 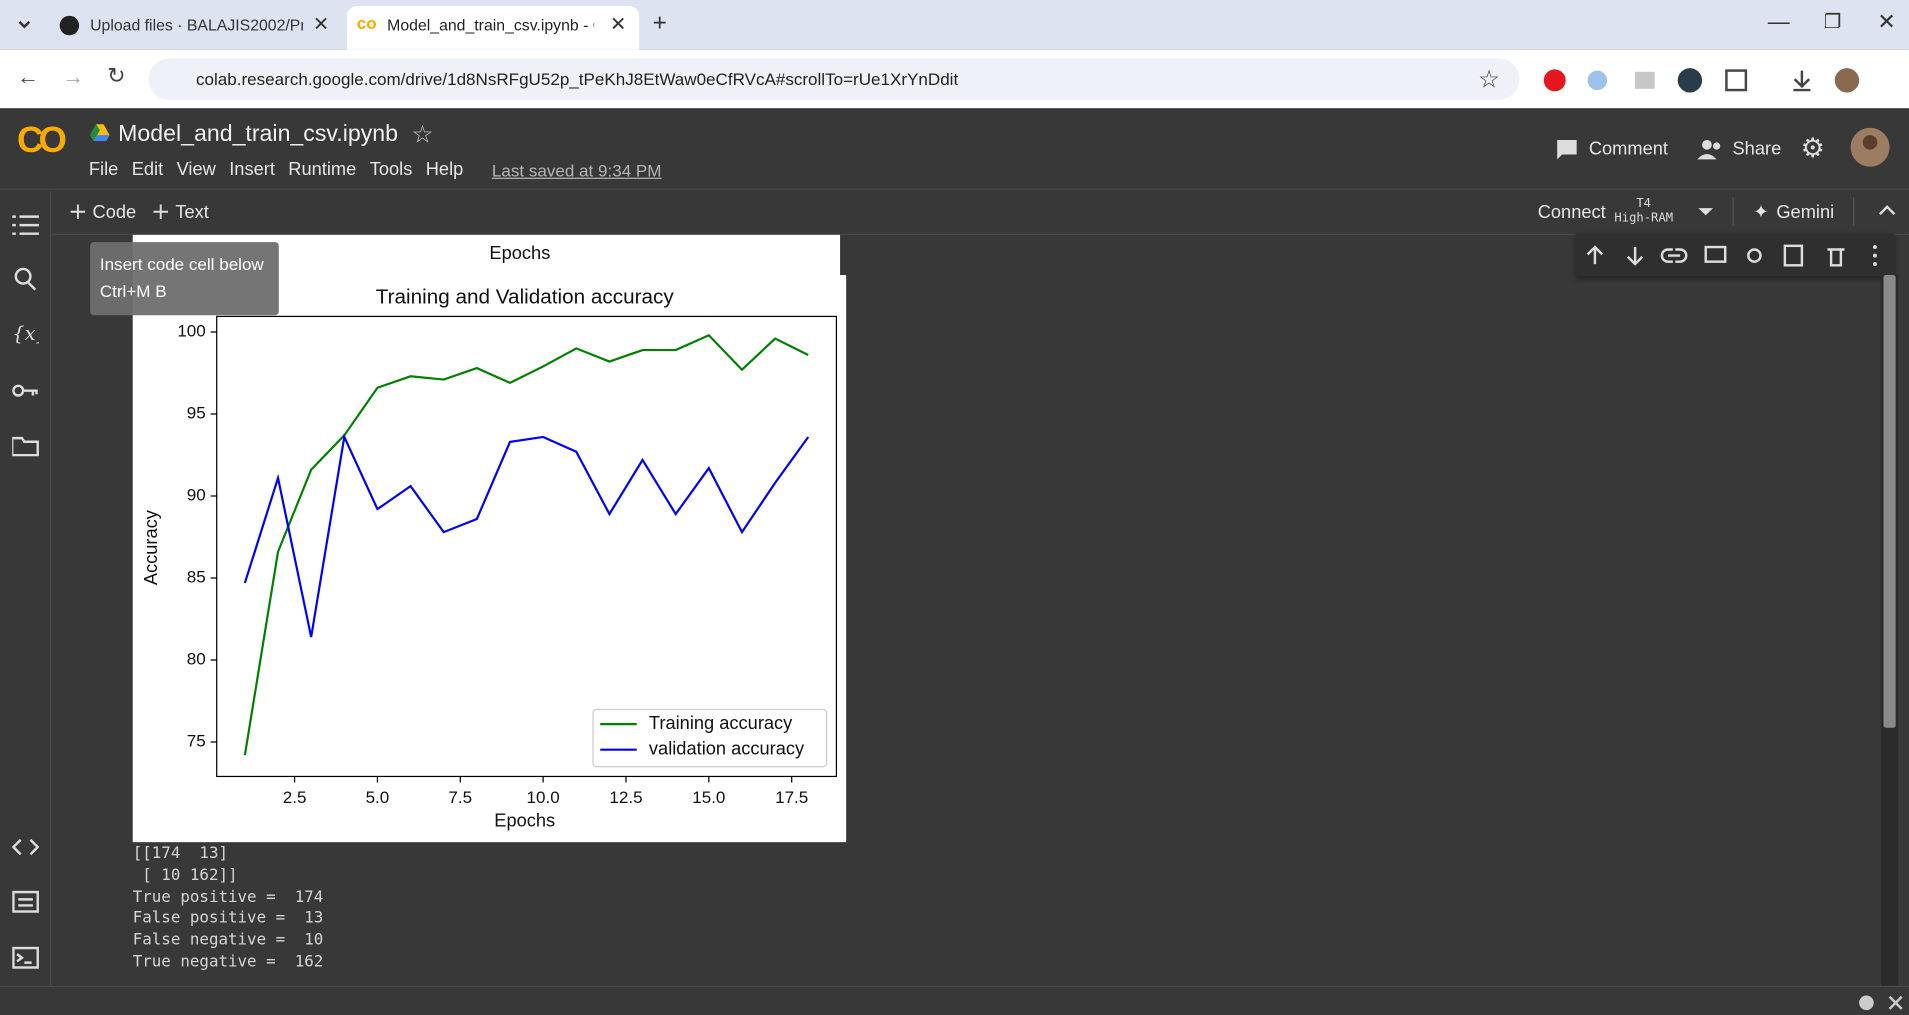 I want to click on output-line: False negative = 10, so click(x=228, y=940).